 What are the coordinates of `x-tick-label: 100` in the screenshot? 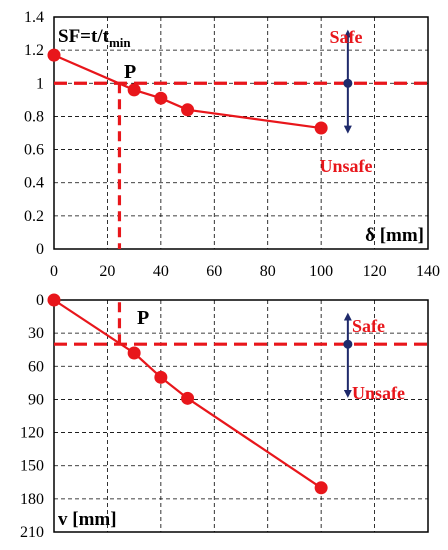 It's located at (321, 271).